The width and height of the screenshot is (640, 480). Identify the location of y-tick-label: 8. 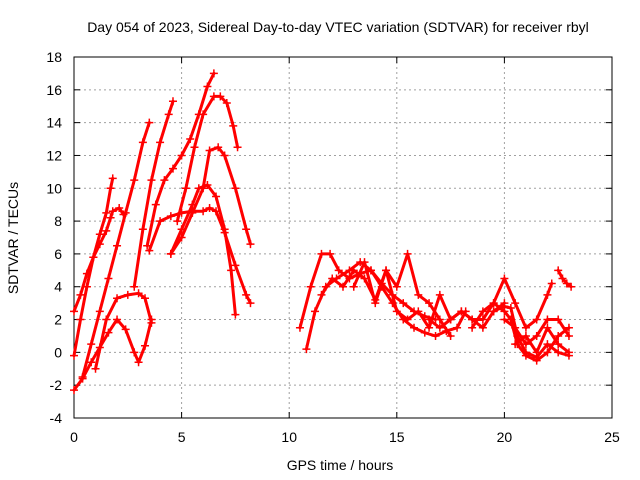
(58, 221).